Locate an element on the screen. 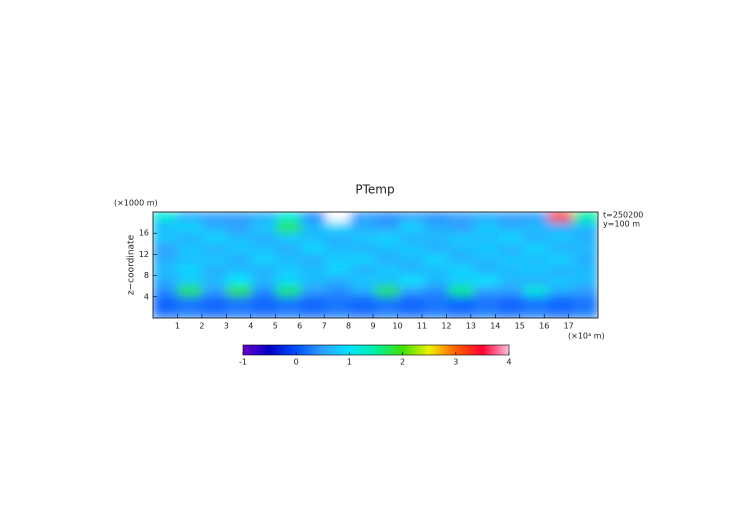  colorbar-tick-label: 3 is located at coordinates (455, 362).